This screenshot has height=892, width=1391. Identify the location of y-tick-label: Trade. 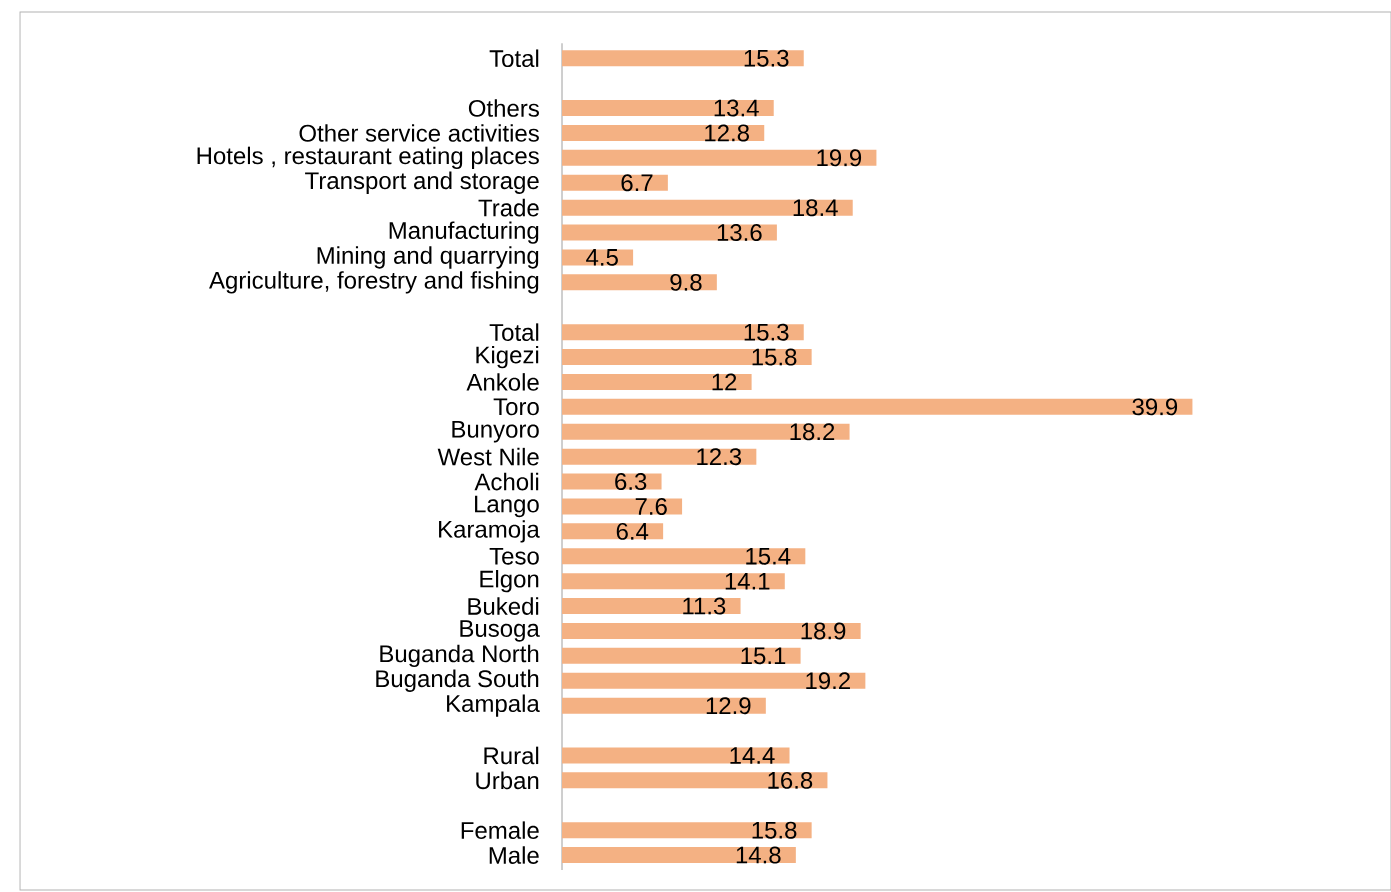
(508, 207).